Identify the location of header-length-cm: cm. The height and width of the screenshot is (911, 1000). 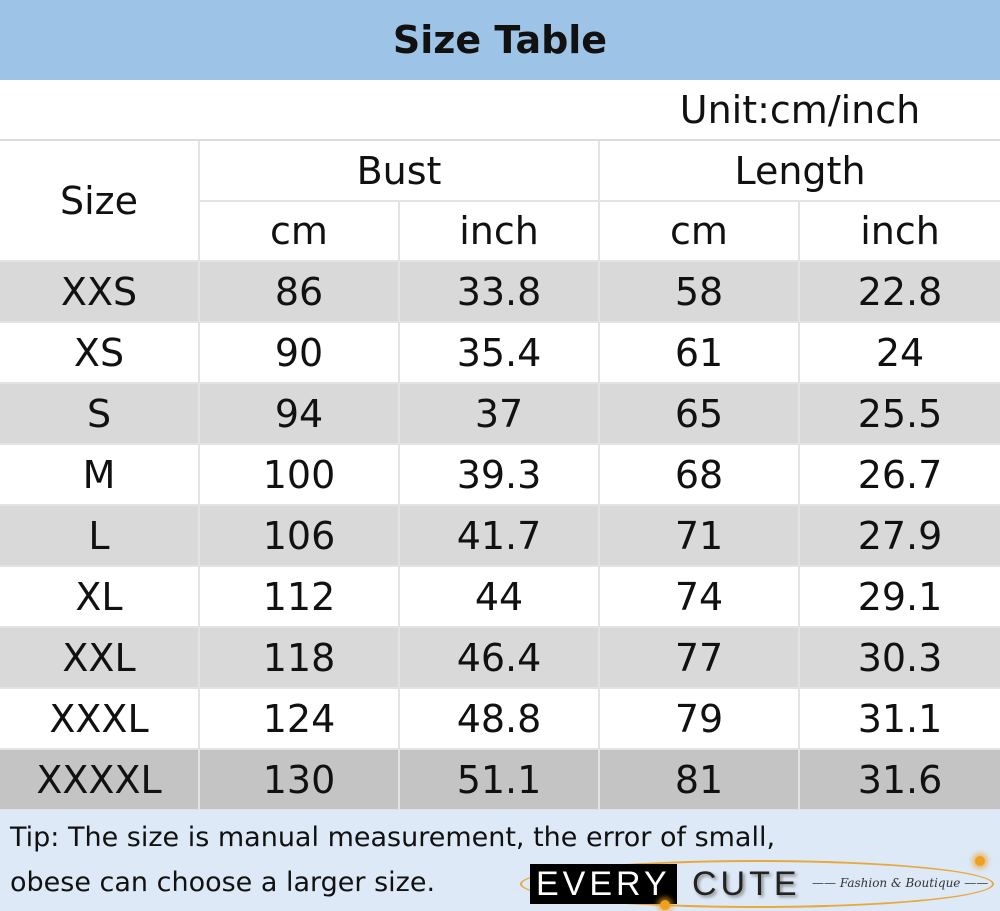
(700, 232).